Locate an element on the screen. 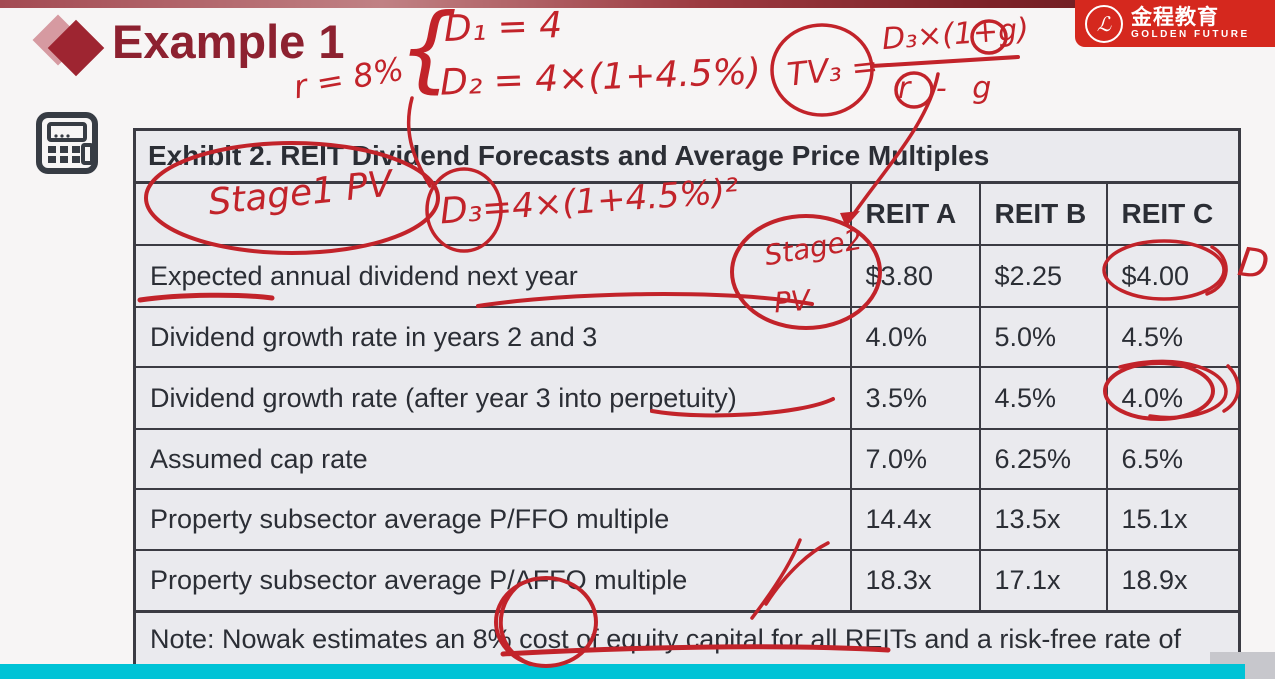 The height and width of the screenshot is (679, 1275). seal-letter: ℒ is located at coordinates (1104, 23).